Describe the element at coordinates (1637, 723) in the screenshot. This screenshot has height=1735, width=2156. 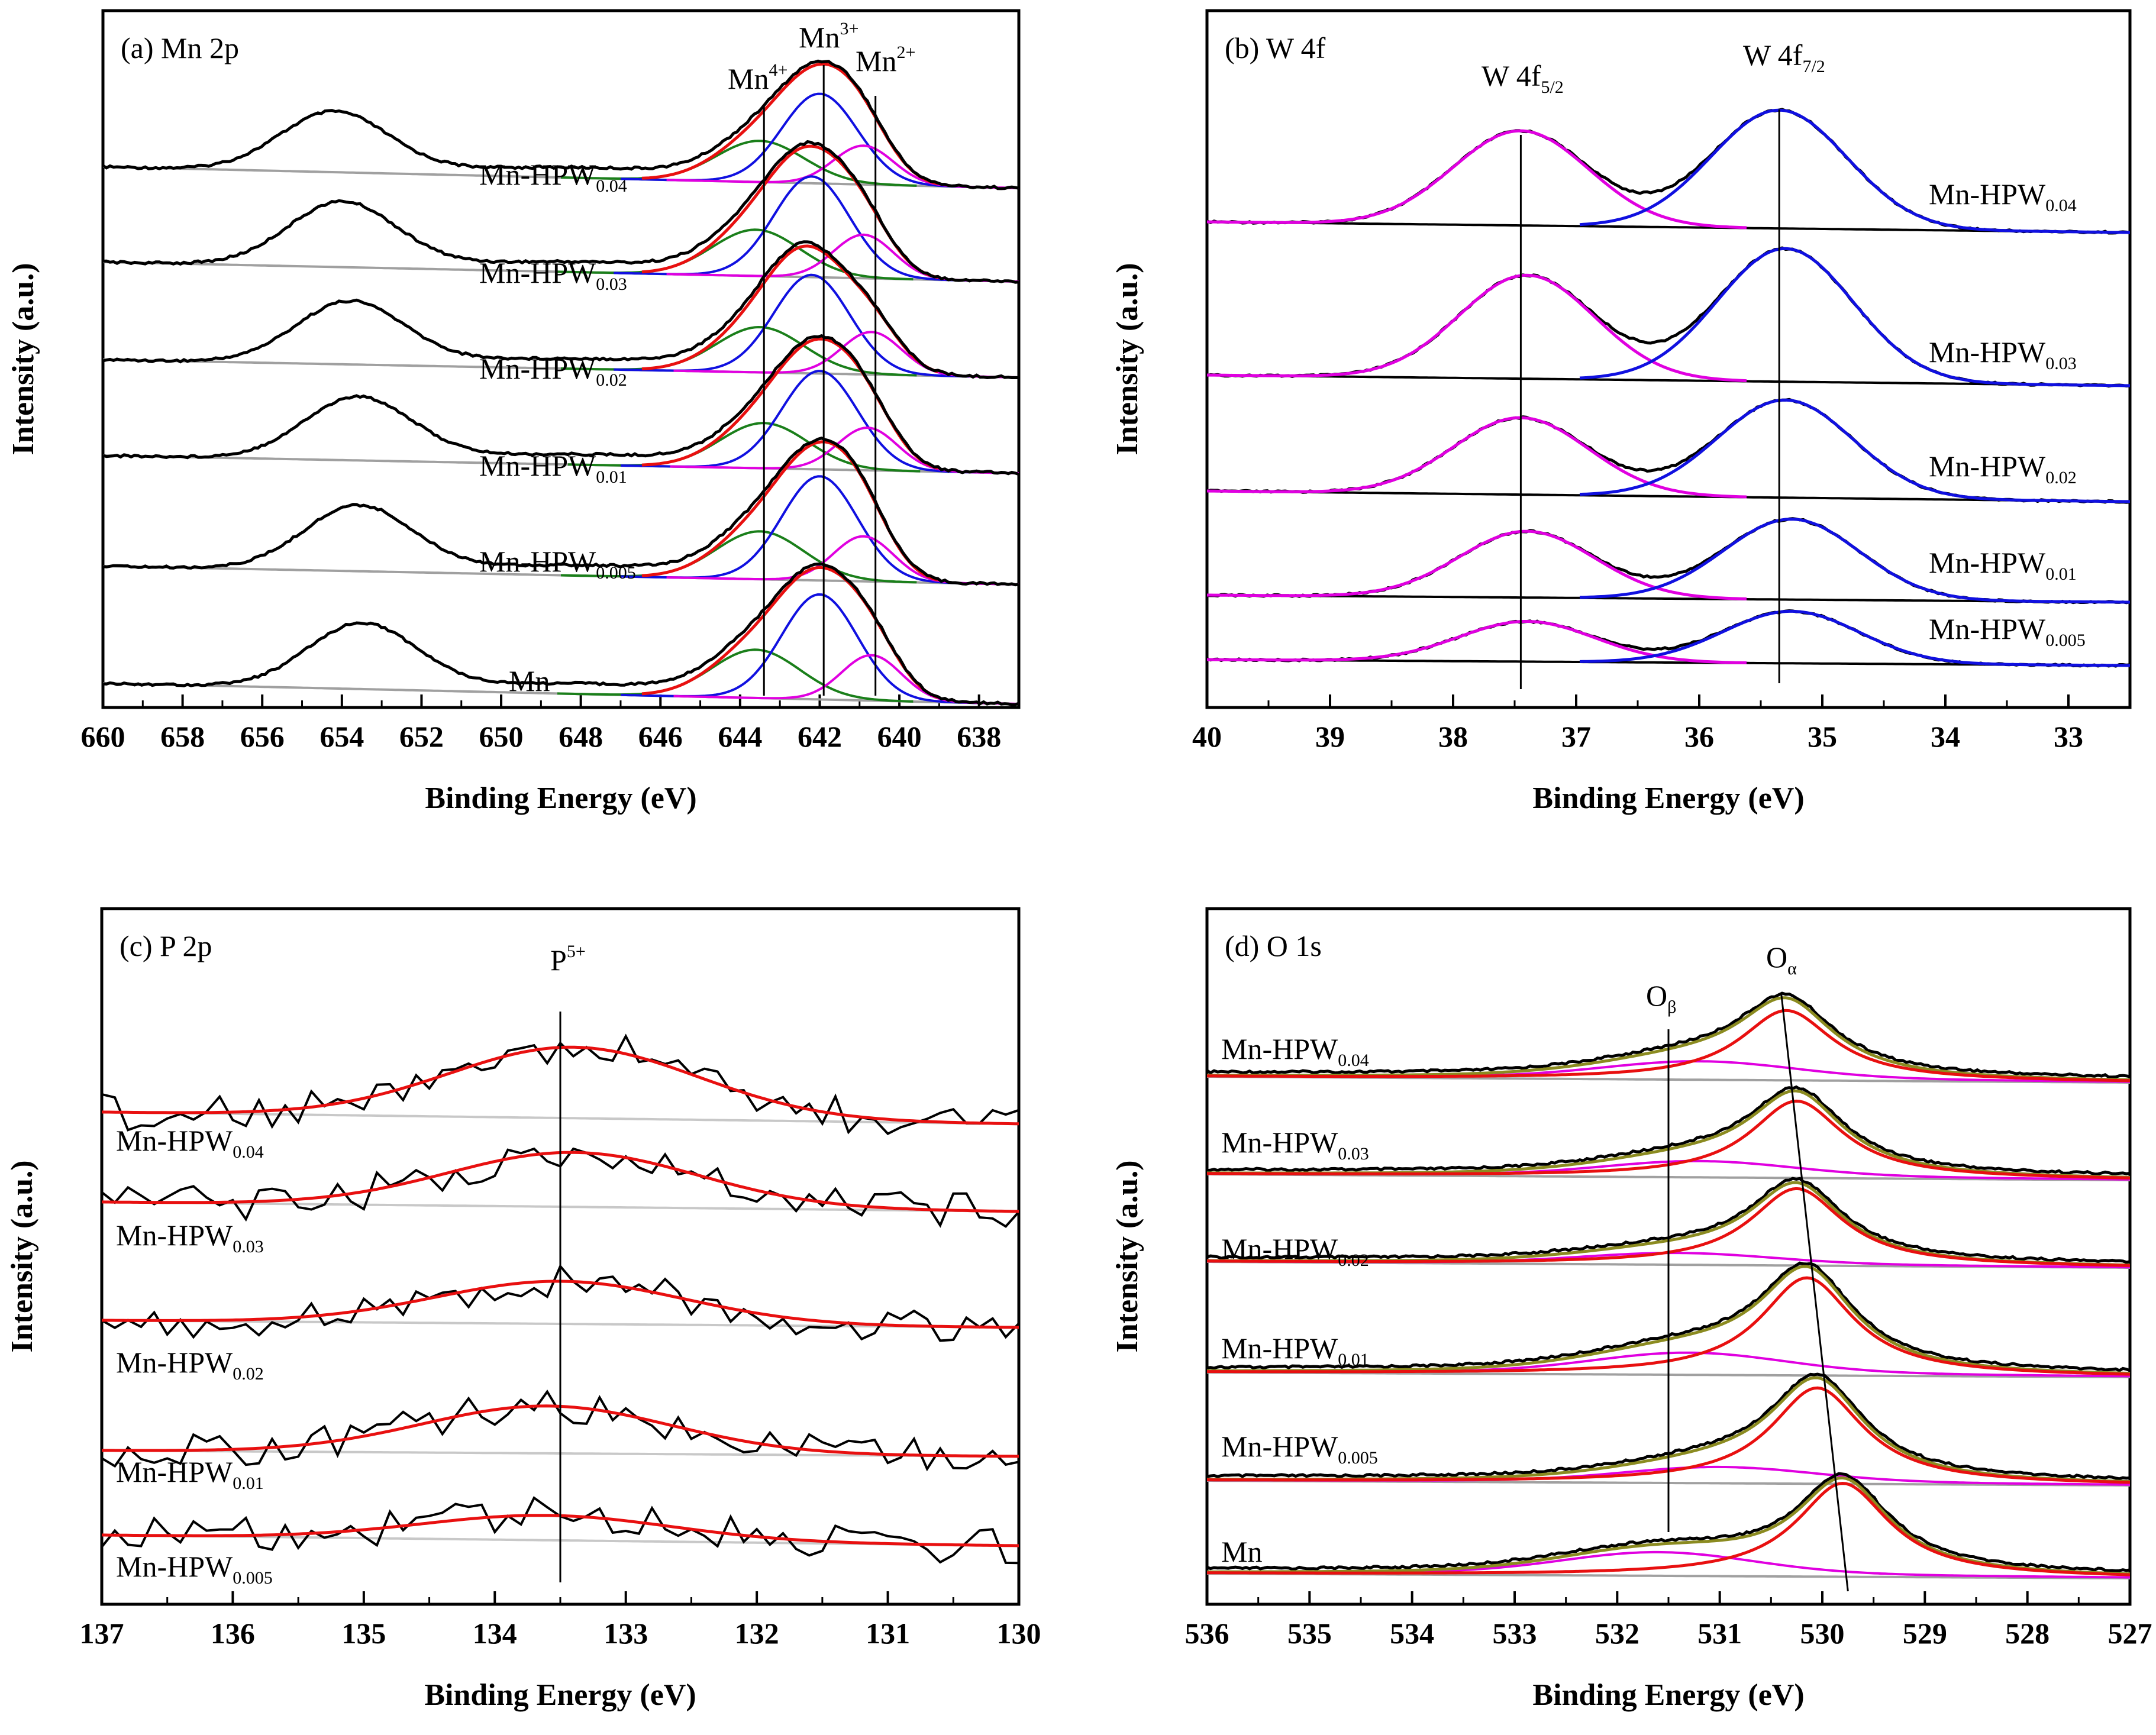
I see `x-axis: 40 39 38 37 36 35 34 33` at that location.